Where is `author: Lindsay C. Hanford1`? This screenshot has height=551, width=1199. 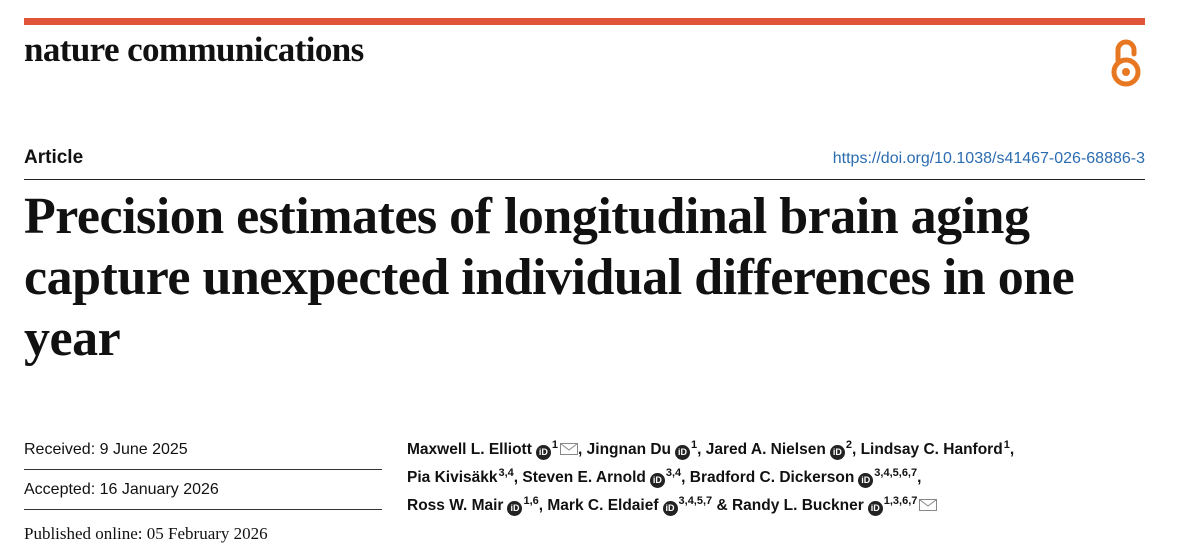
author: Lindsay C. Hanford1 is located at coordinates (935, 449).